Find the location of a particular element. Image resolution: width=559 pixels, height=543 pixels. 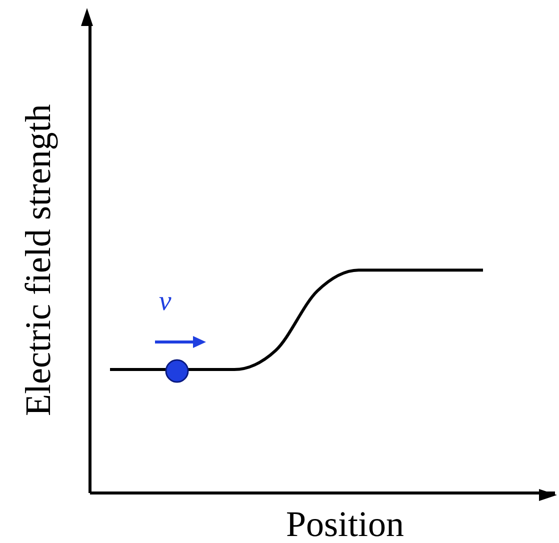

y-axis-title: Electric field strength is located at coordinates (38, 260).